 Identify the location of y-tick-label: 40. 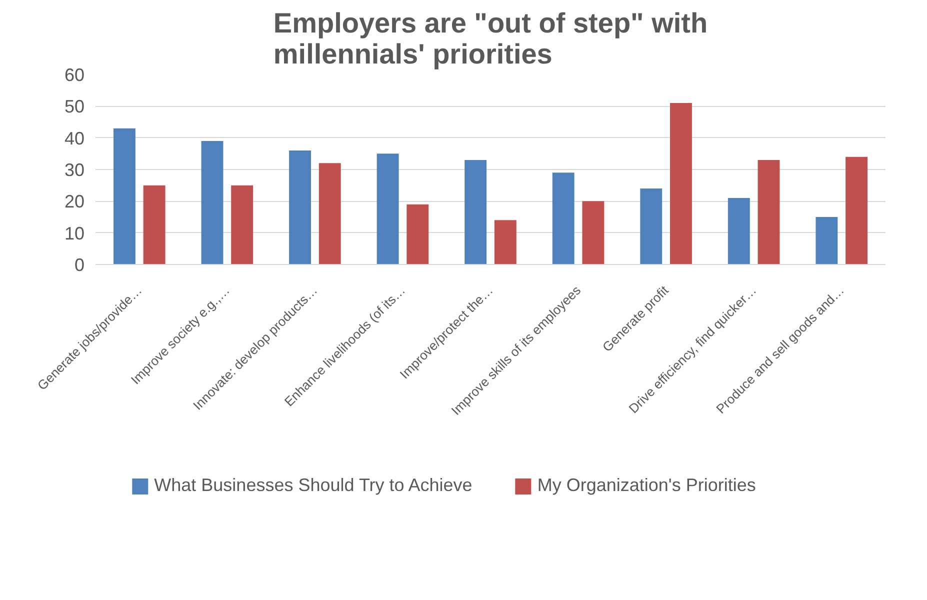
(74, 138).